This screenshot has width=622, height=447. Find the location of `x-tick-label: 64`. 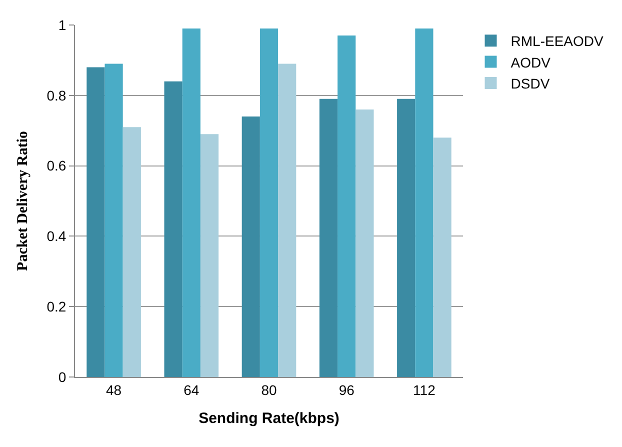

x-tick-label: 64 is located at coordinates (192, 390).